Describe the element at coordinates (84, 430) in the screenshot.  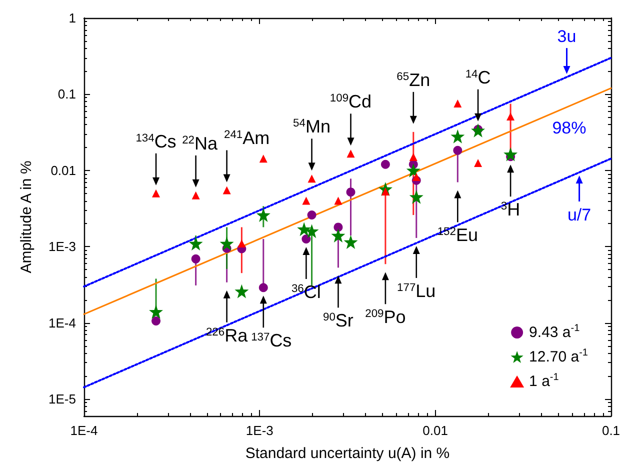
I see `x-tick-label: 1E-4` at that location.